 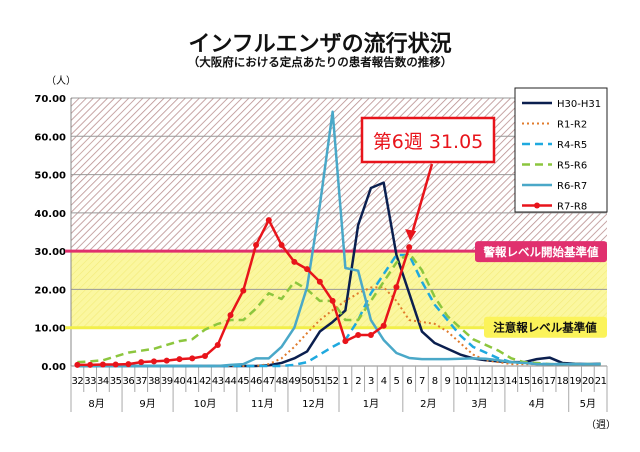 I want to click on x-tick-label: 43, so click(x=218, y=381).